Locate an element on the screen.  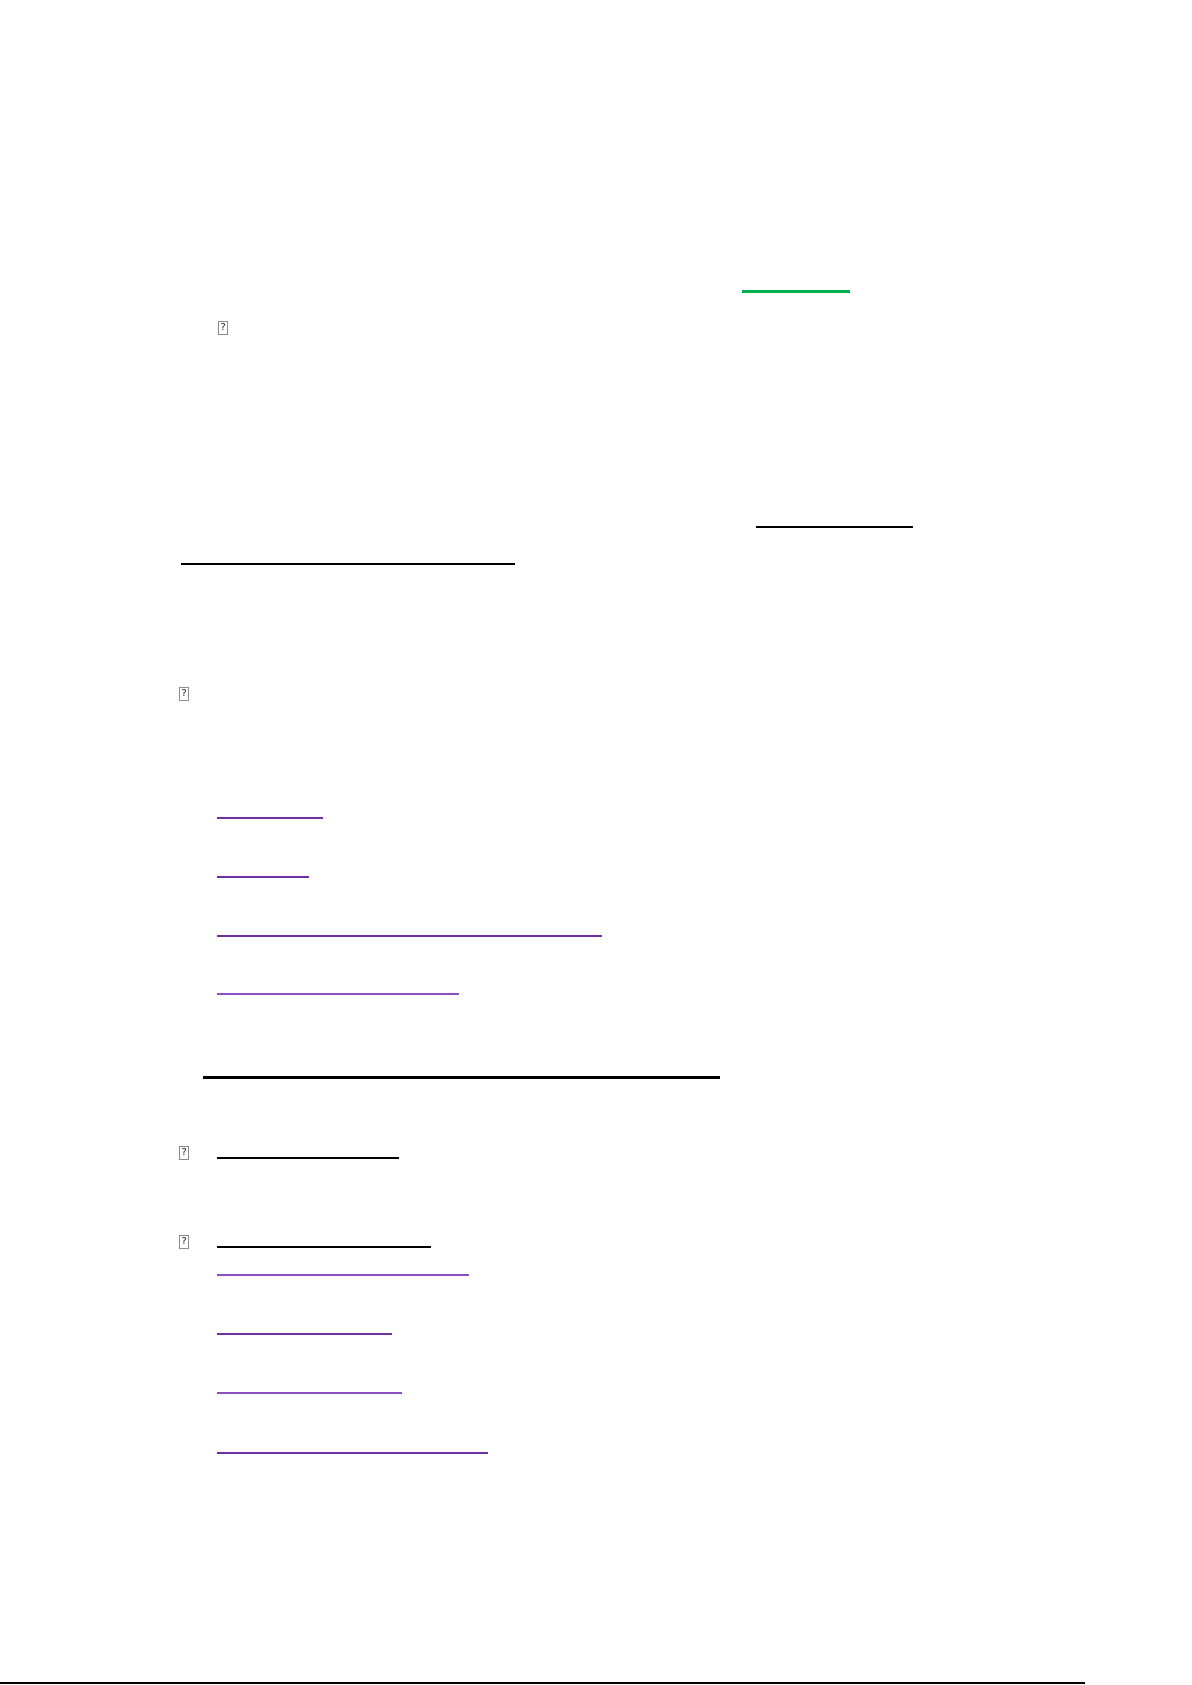
page-bottom-rule is located at coordinates (542, 1683).